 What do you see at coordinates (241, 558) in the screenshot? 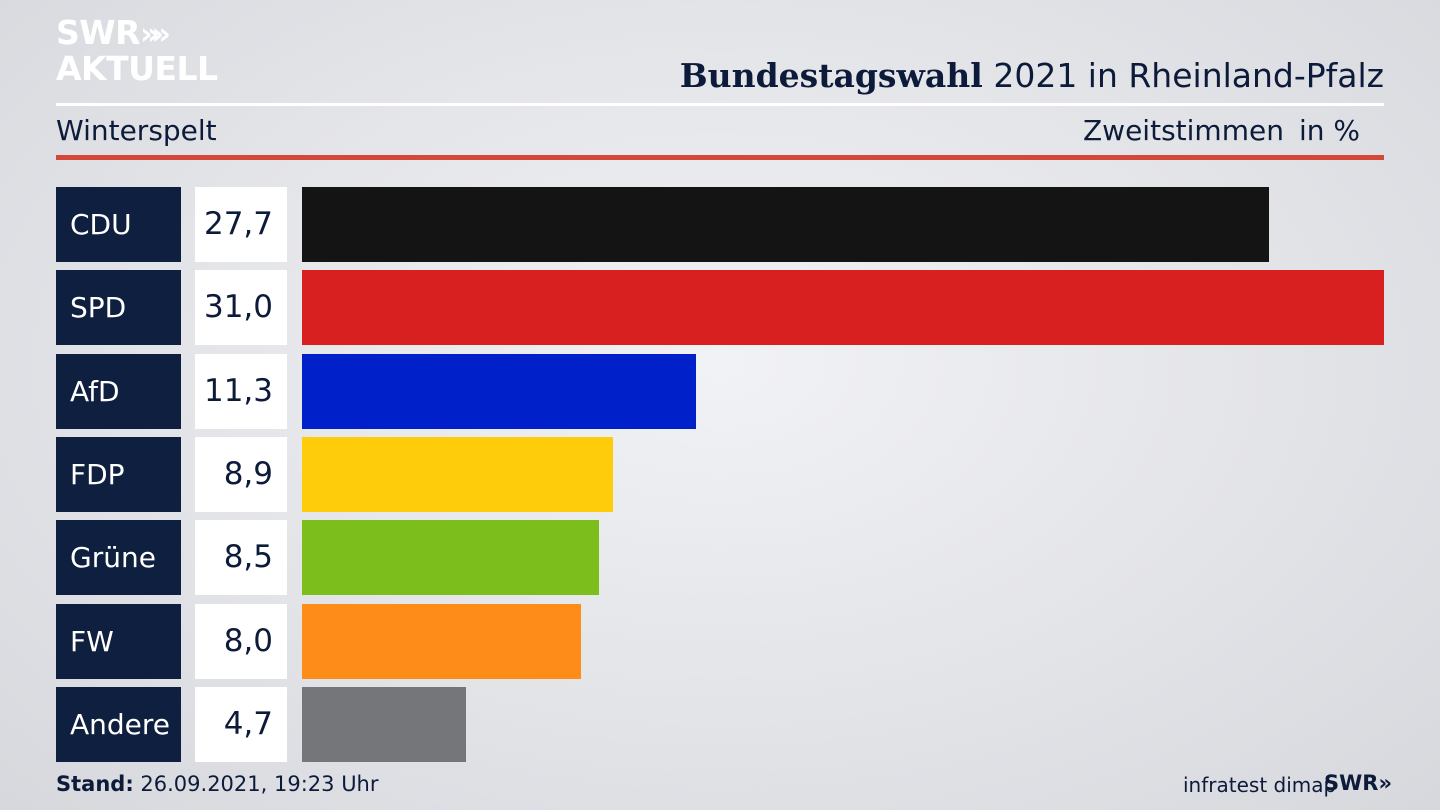
I see `value-label: 8,5` at bounding box center [241, 558].